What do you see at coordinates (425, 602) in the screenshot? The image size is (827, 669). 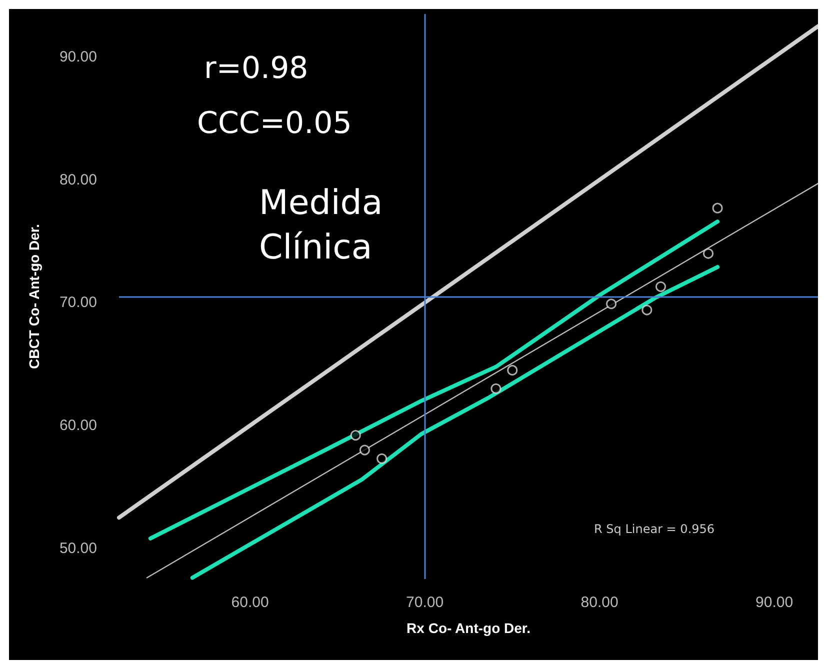 I see `x-tick-label: 70.00` at bounding box center [425, 602].